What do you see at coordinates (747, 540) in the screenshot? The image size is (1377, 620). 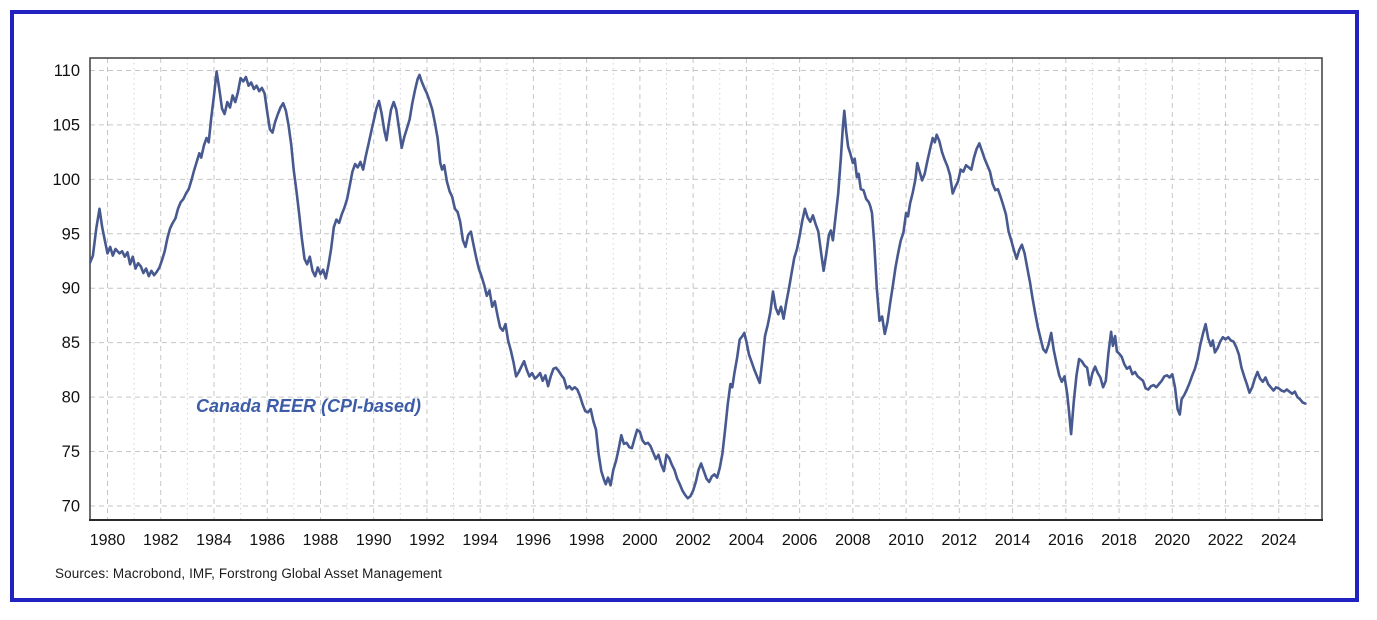 I see `x-tick-label: 2004` at bounding box center [747, 540].